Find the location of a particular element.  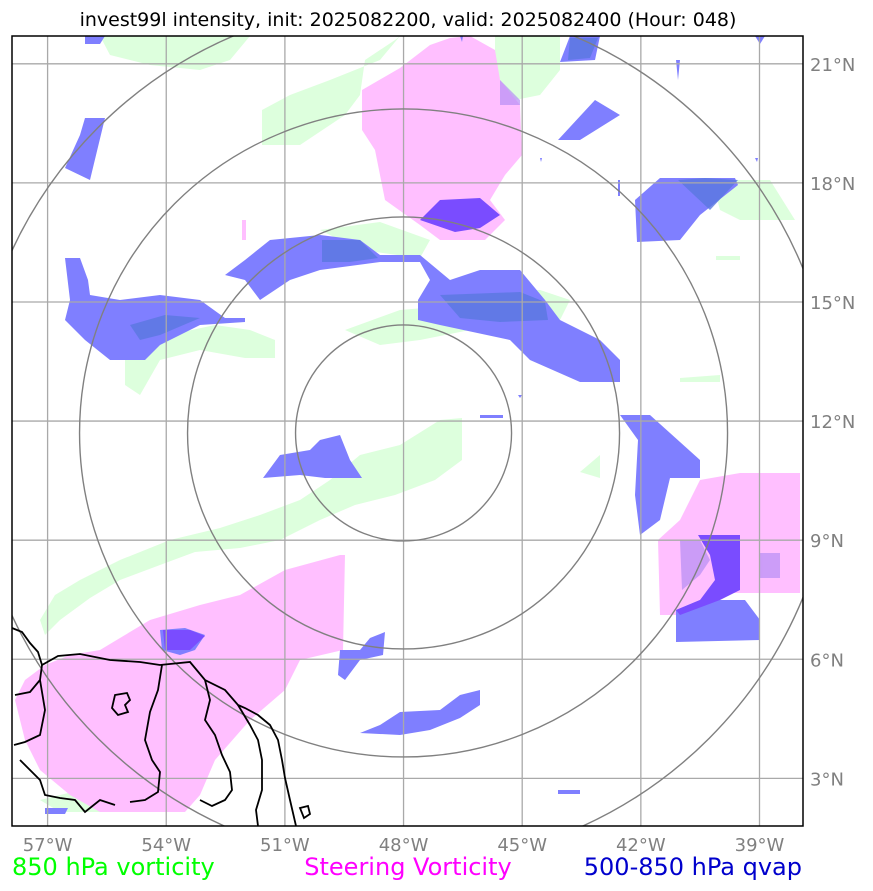

range-ring is located at coordinates (403, 433).